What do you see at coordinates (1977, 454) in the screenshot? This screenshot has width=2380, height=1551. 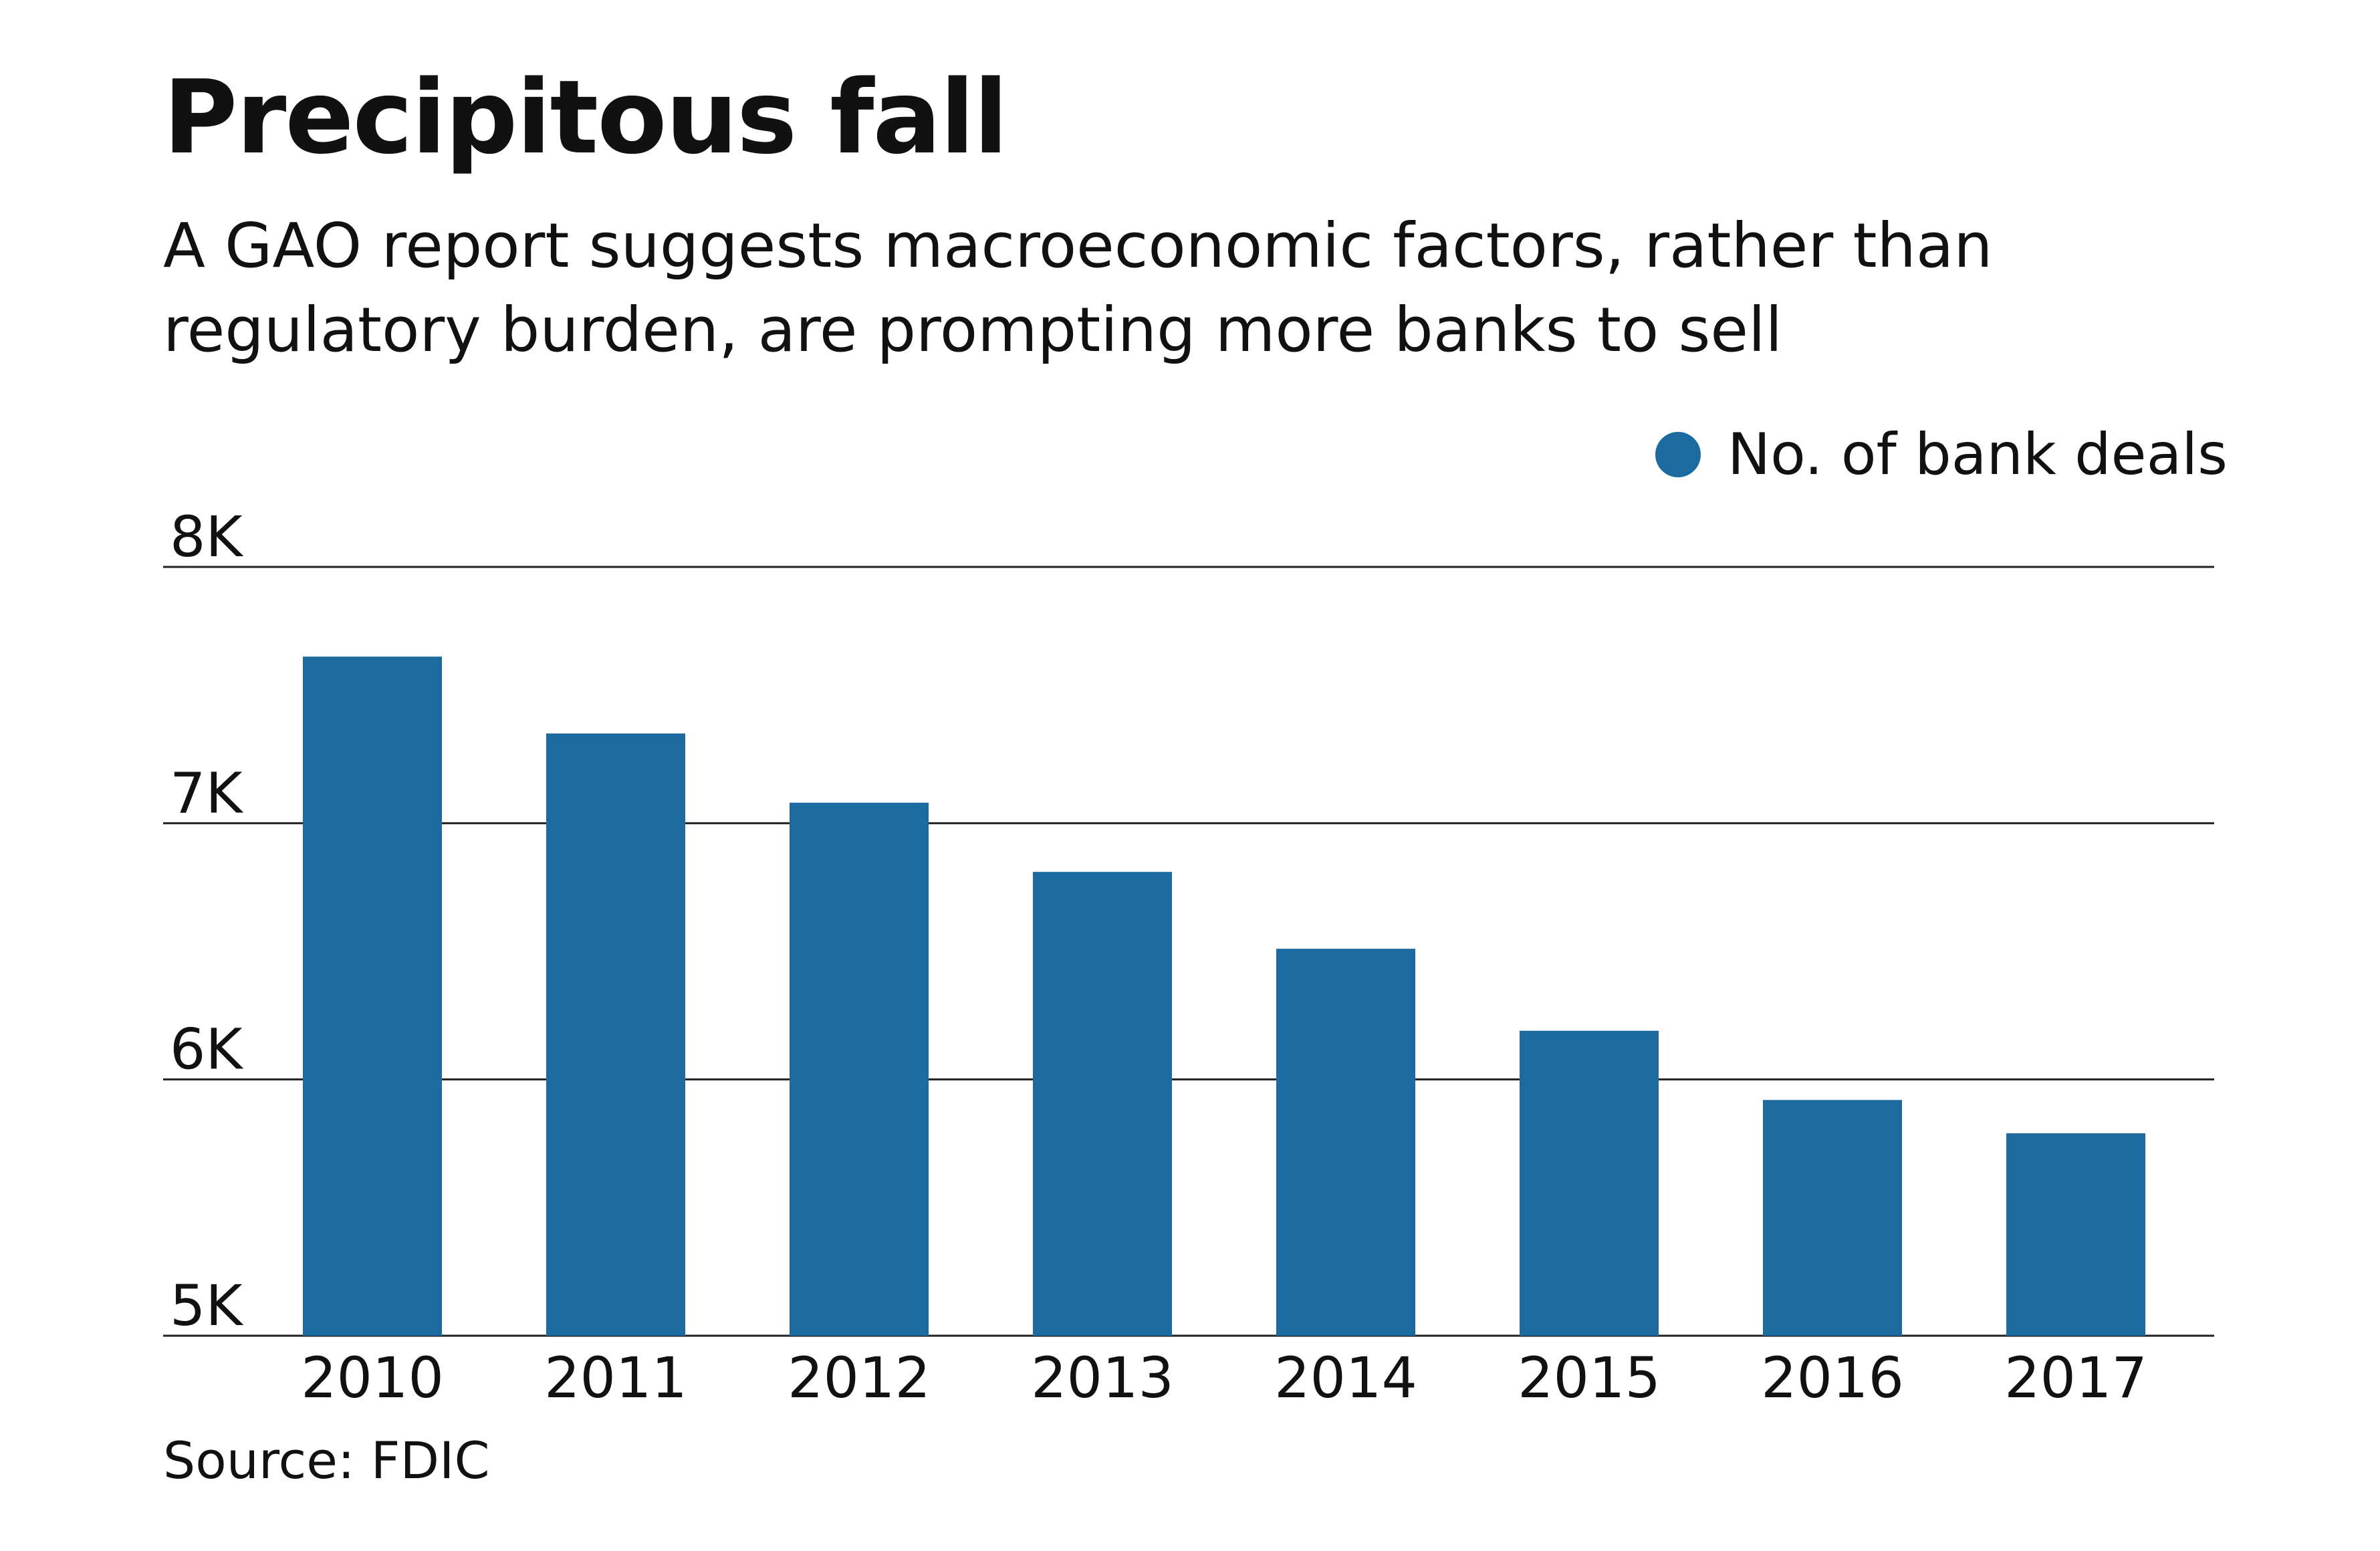 I see `legend-label: No. of bank deals` at bounding box center [1977, 454].